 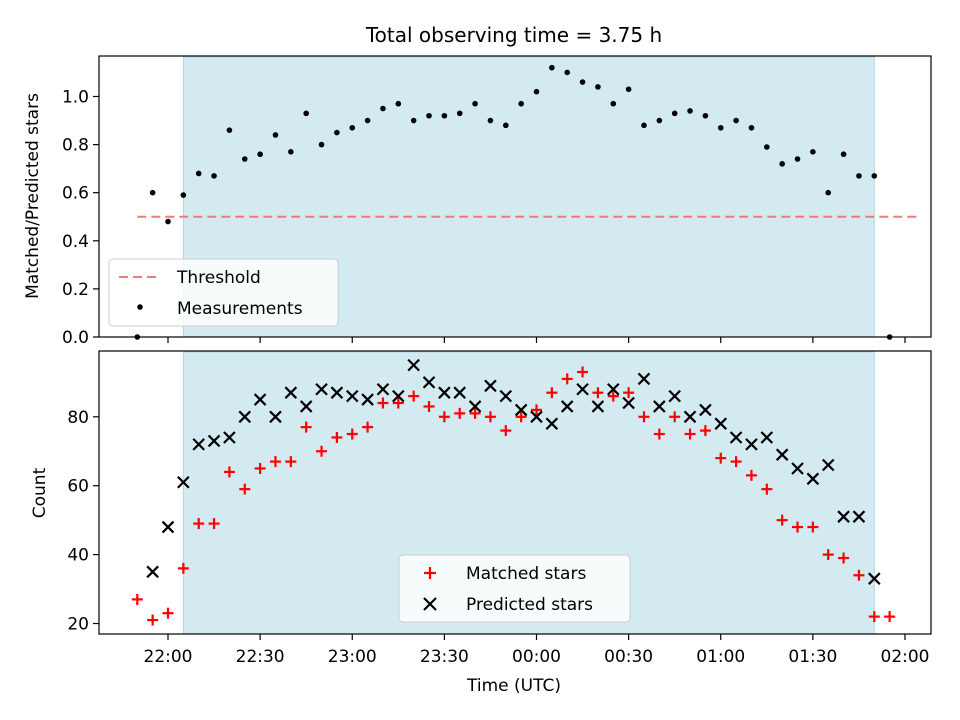 What do you see at coordinates (75, 290) in the screenshot?
I see `top-ytick-label: 0.2` at bounding box center [75, 290].